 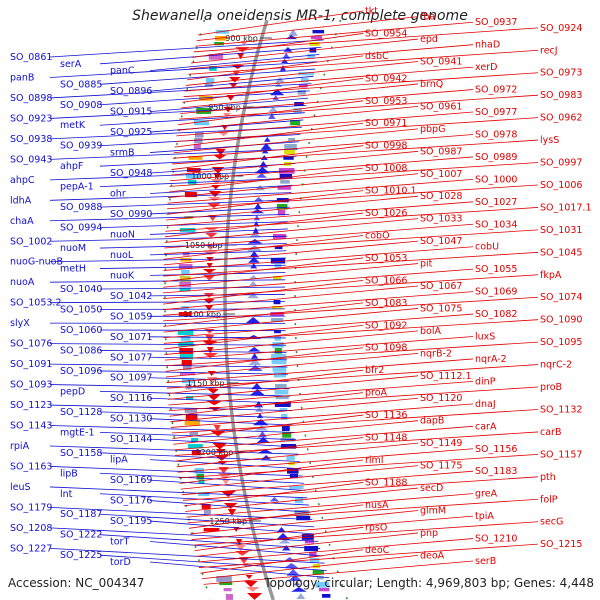 What do you see at coordinates (81, 105) in the screenshot?
I see `left-gene-label: SO_0908` at bounding box center [81, 105].